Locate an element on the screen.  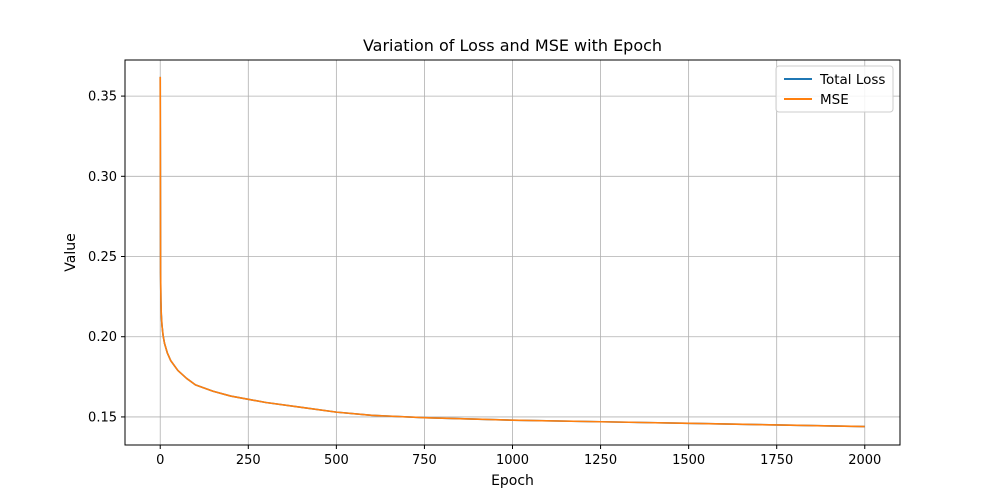
x-axis-label: Epoch is located at coordinates (512, 481).